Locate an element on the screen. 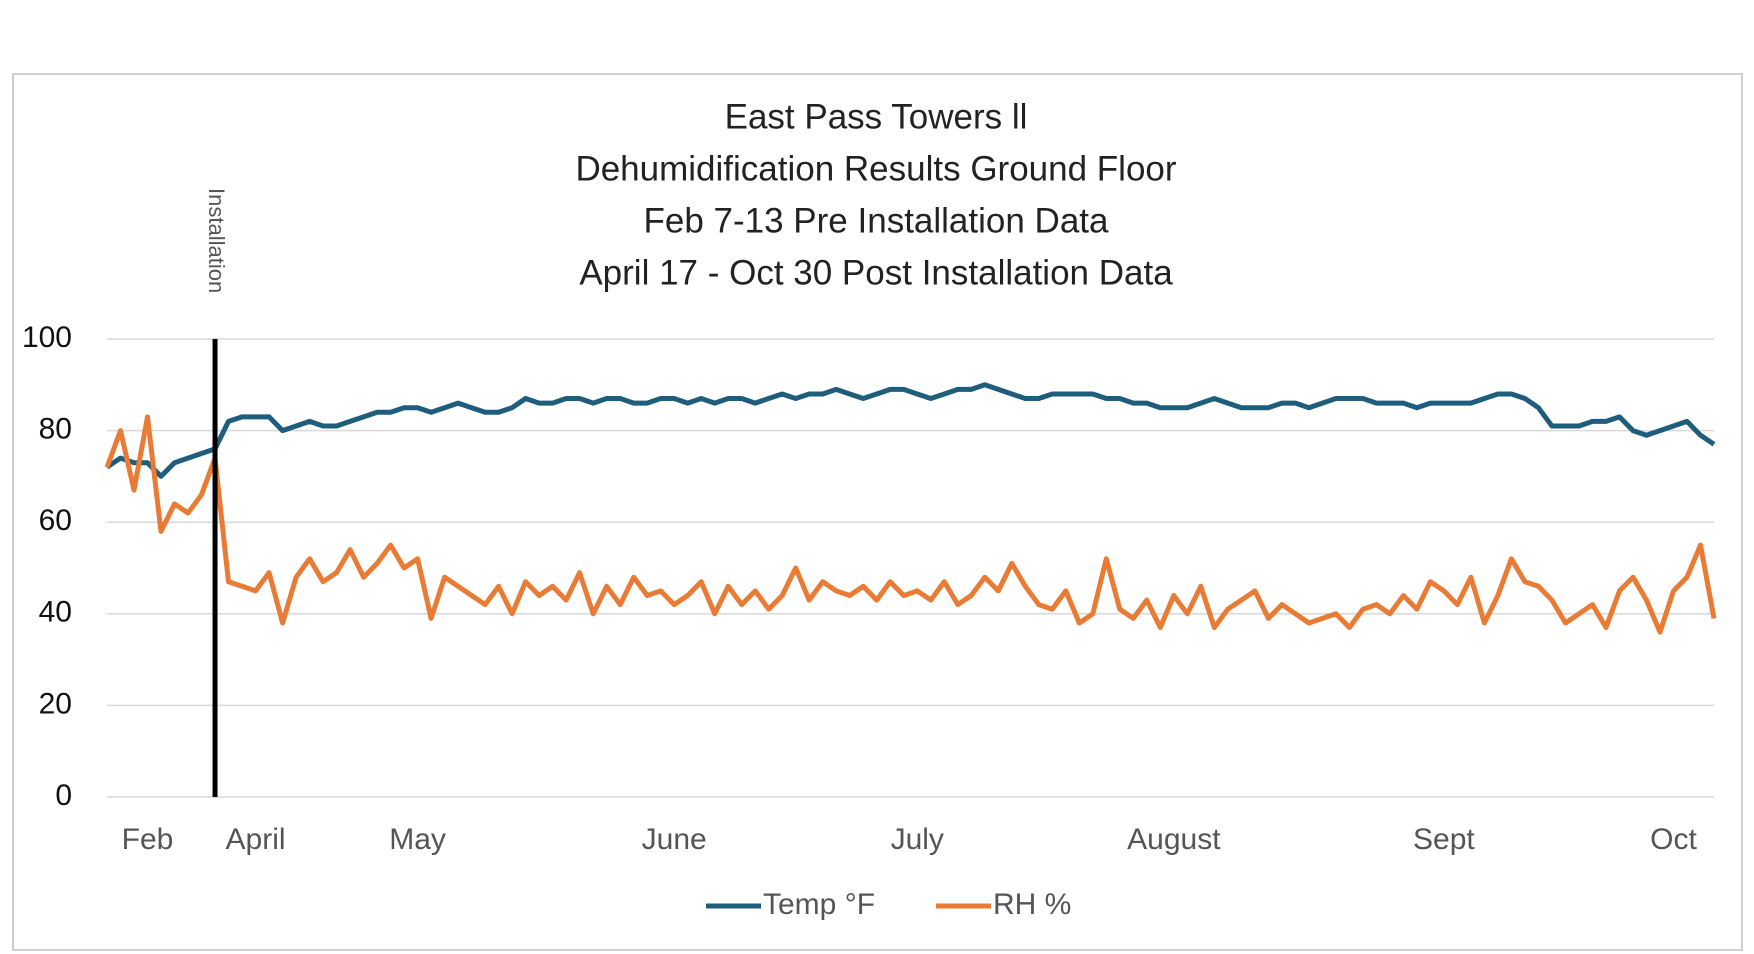 The height and width of the screenshot is (954, 1754). chart-title: April 17 - Oct 30 Post Installation Data is located at coordinates (876, 272).